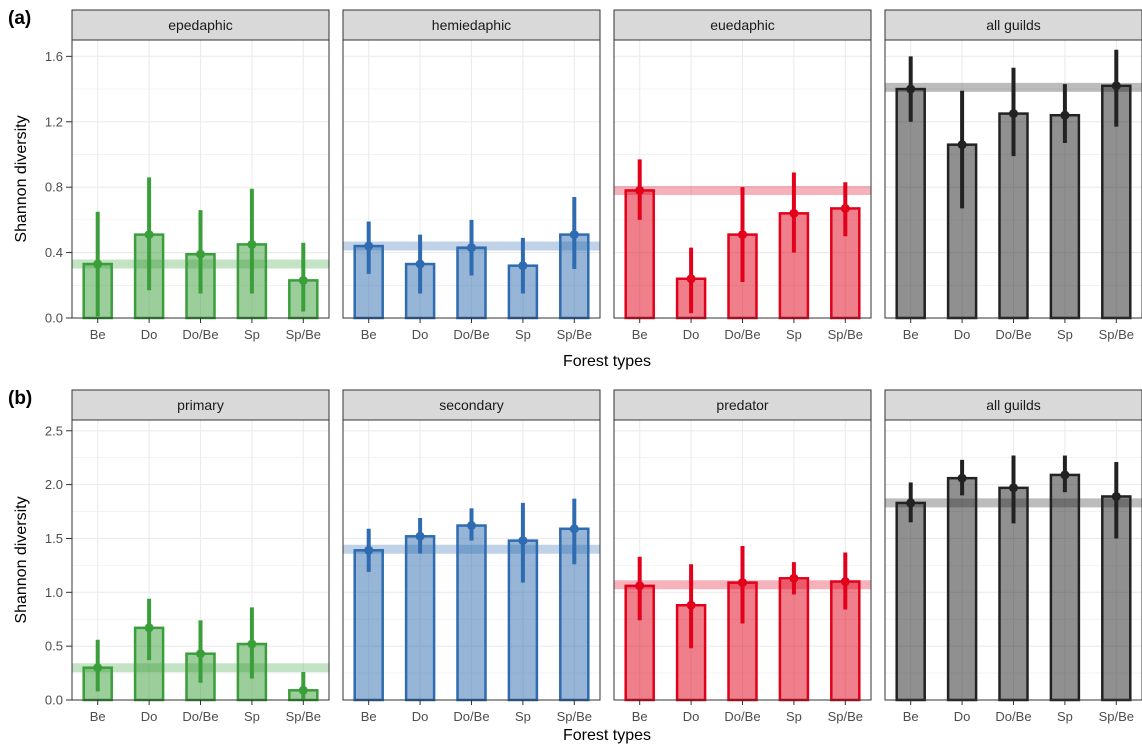 The width and height of the screenshot is (1142, 753). I want to click on facet-strip-label: secondary, so click(471, 405).